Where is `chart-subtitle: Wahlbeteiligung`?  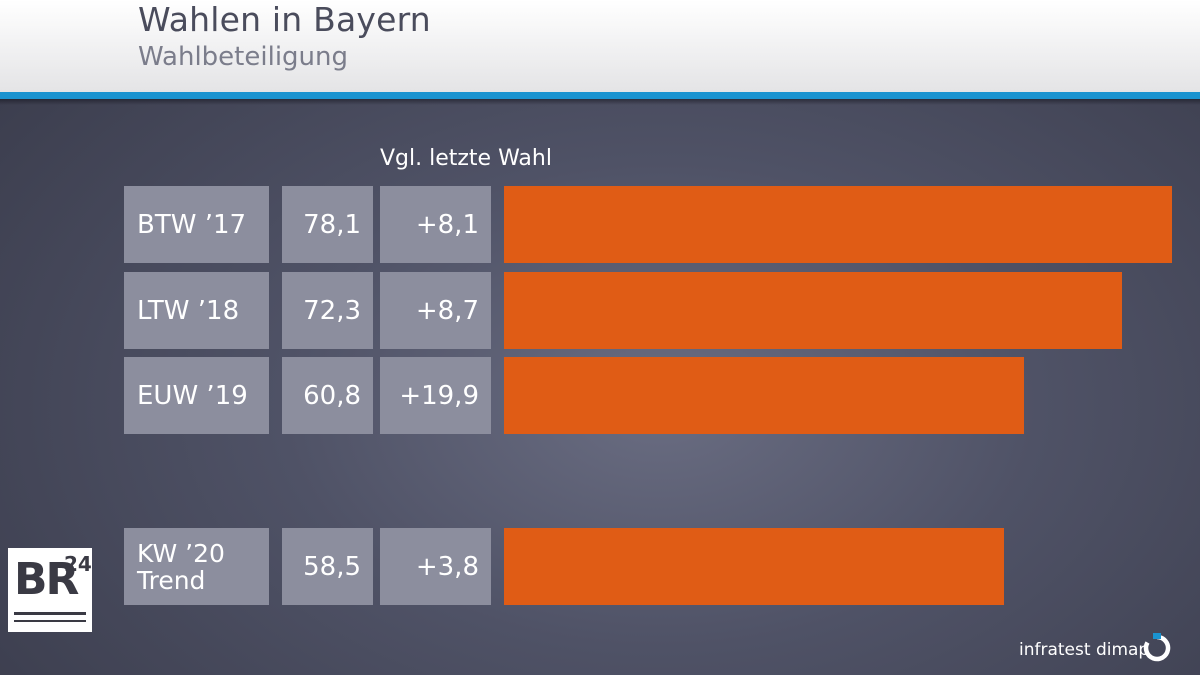
chart-subtitle: Wahlbeteiligung is located at coordinates (243, 57).